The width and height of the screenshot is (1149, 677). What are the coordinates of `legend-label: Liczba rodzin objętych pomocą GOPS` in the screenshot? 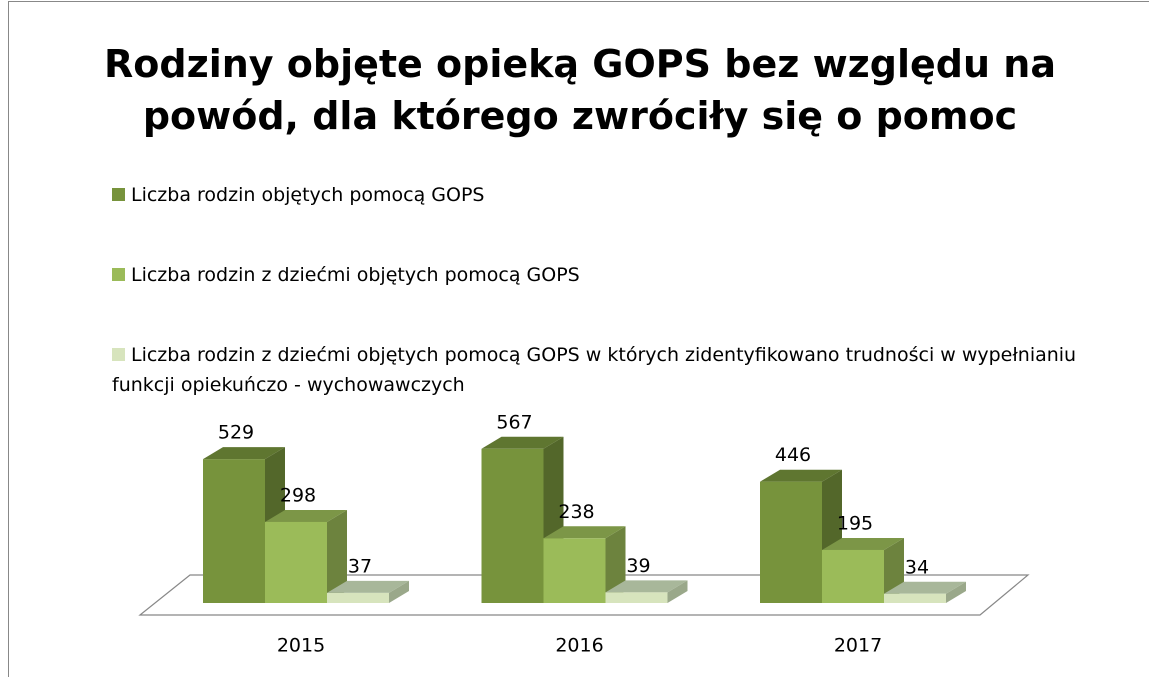 It's located at (308, 195).